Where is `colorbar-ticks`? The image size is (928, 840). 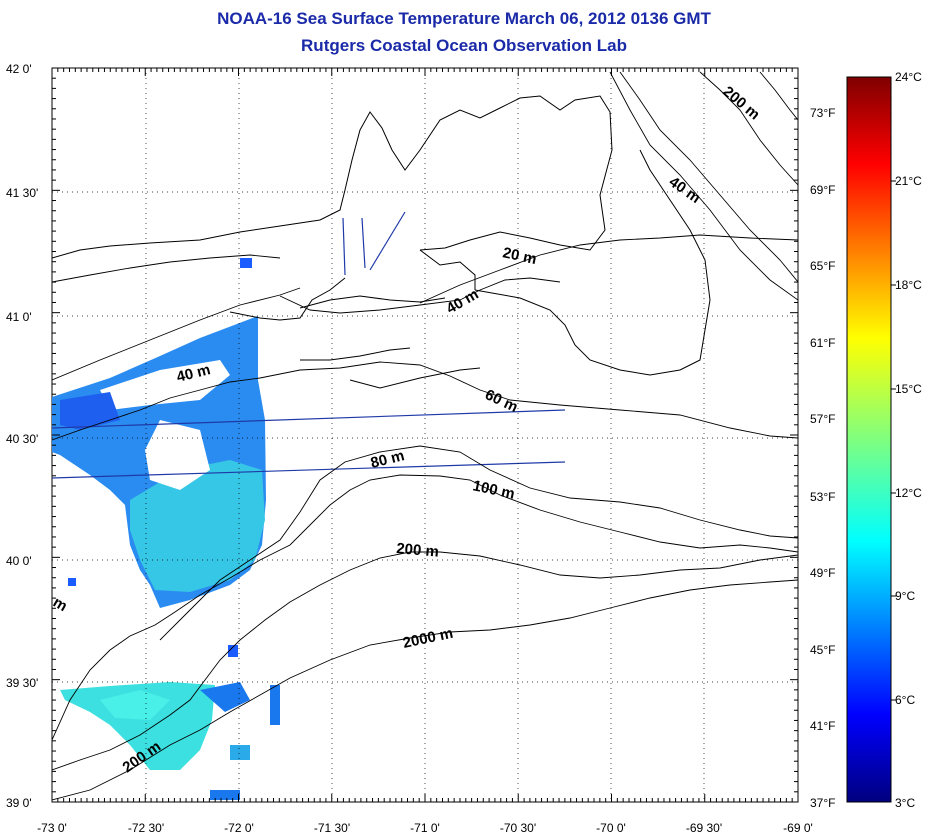
colorbar-ticks is located at coordinates (893, 440).